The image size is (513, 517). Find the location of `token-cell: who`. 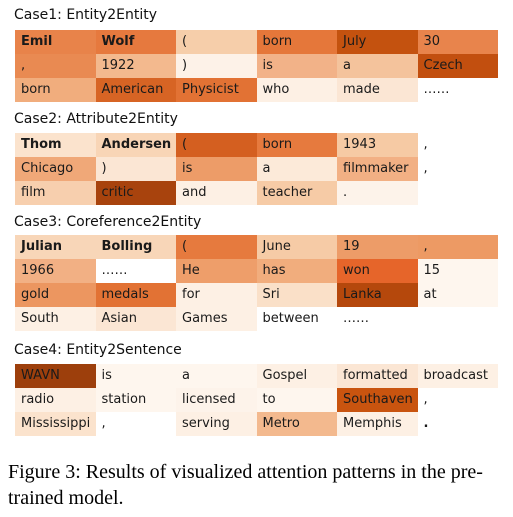

token-cell: who is located at coordinates (296, 90).